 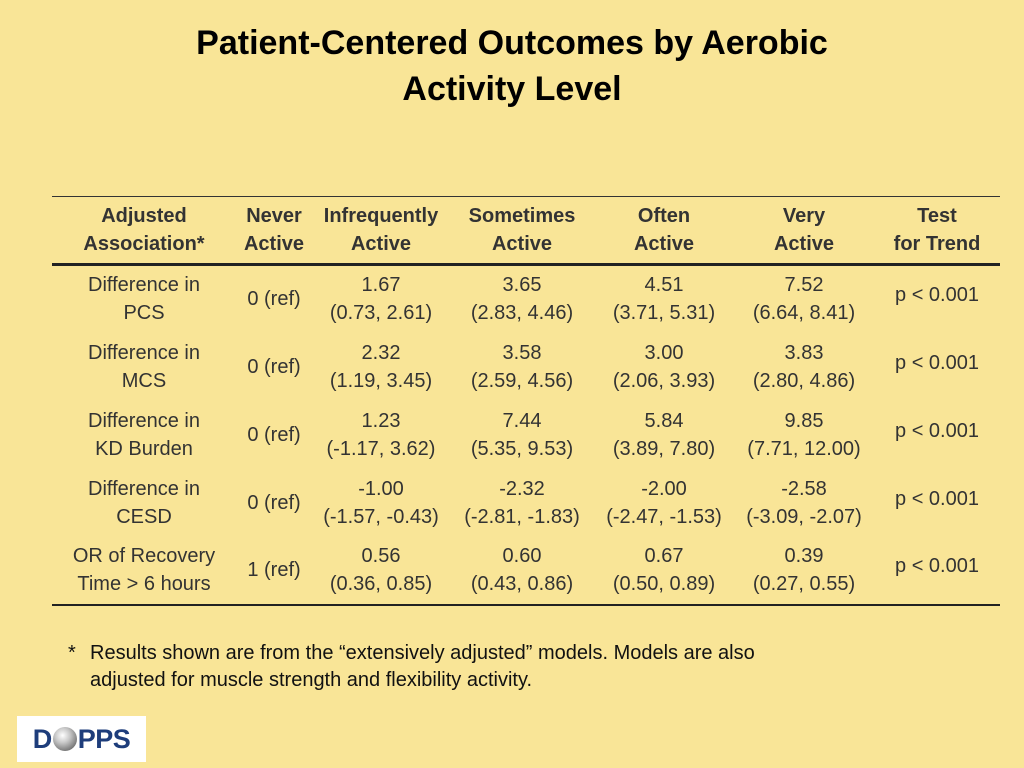 What do you see at coordinates (664, 366) in the screenshot?
I see `estimate-cell: 3.00 (2.06, 3.93)` at bounding box center [664, 366].